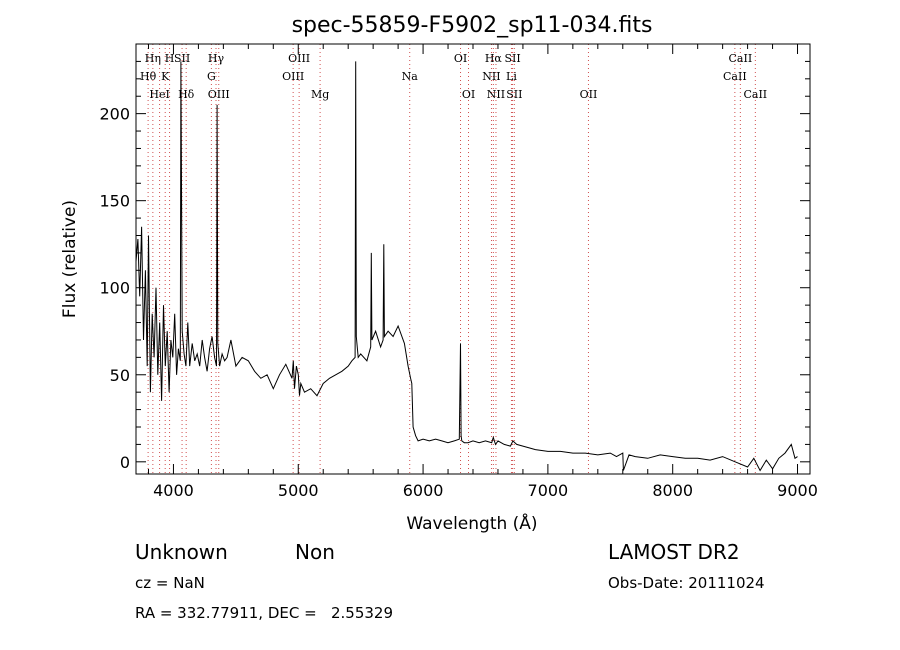 The image size is (900, 650). I want to click on line-label: G, so click(211, 76).